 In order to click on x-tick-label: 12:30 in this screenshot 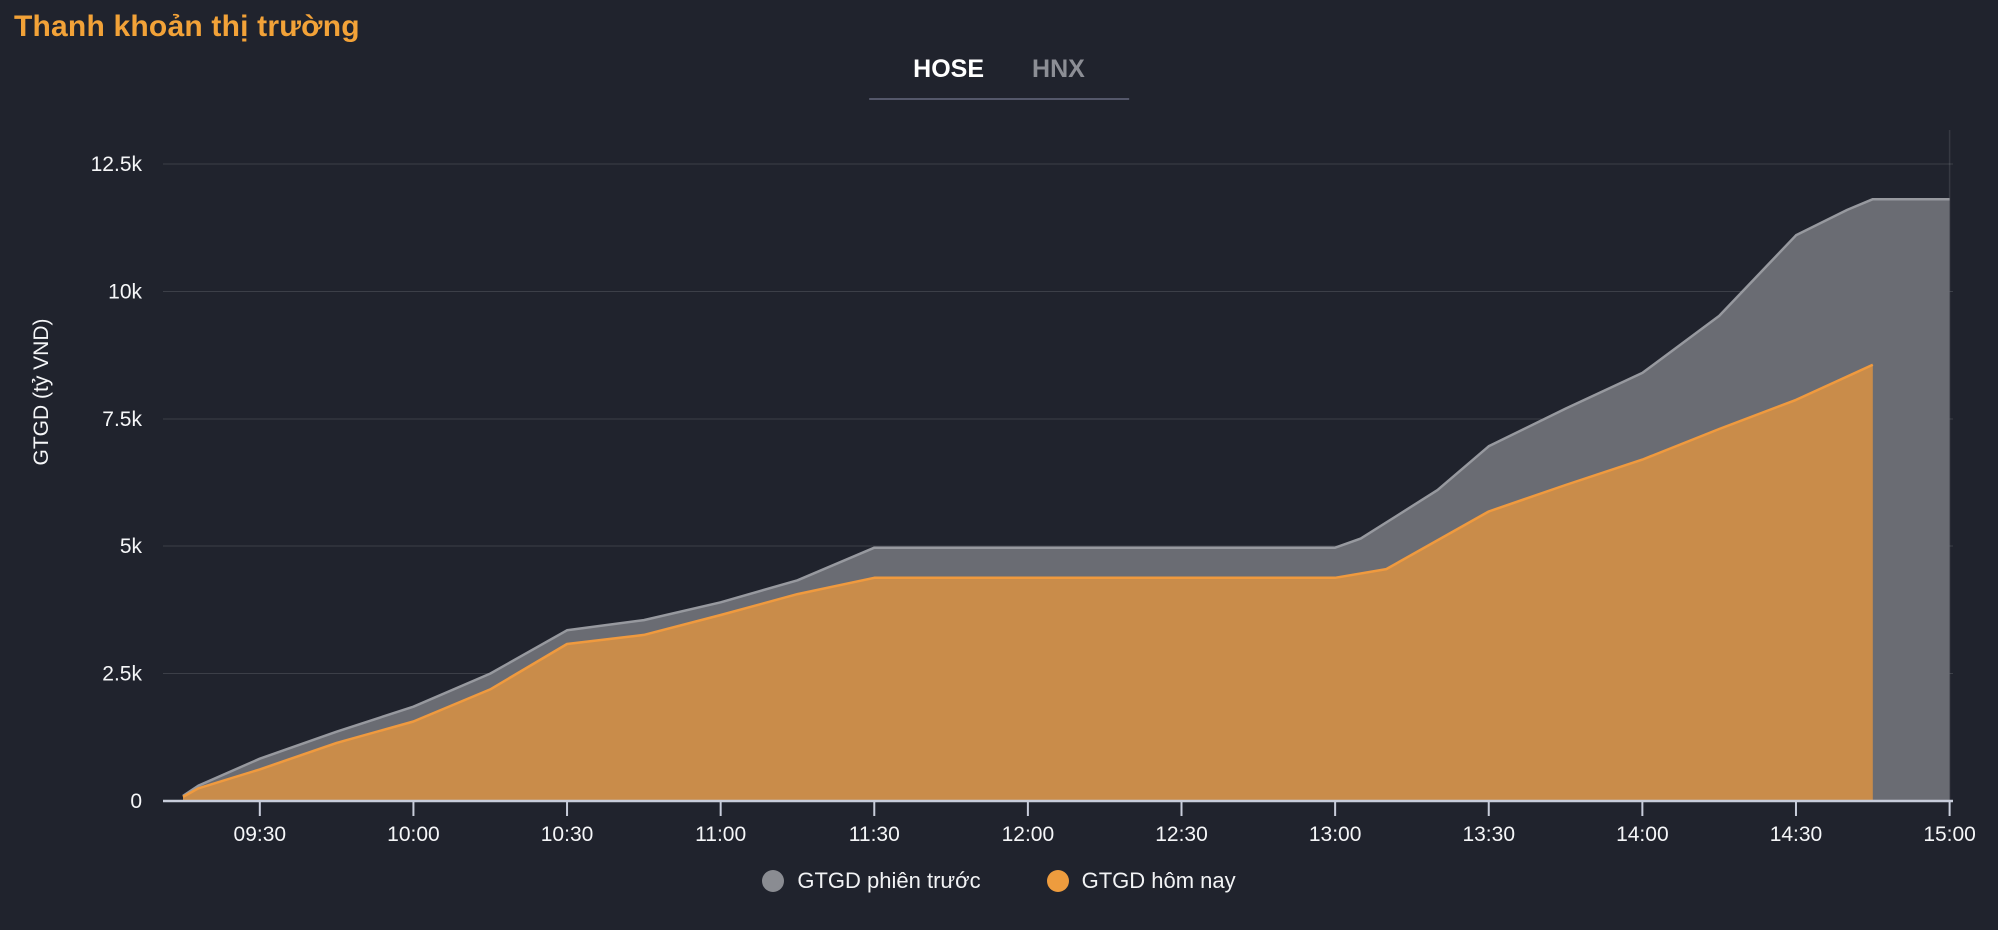, I will do `click(1181, 834)`.